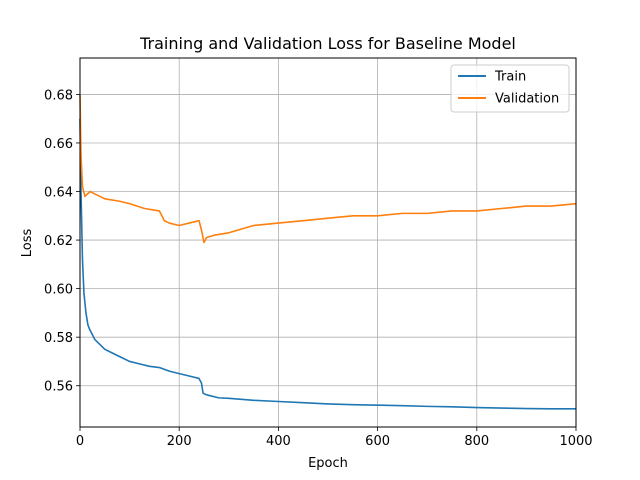  I want to click on y-tick-label: 0.58, so click(58, 338).